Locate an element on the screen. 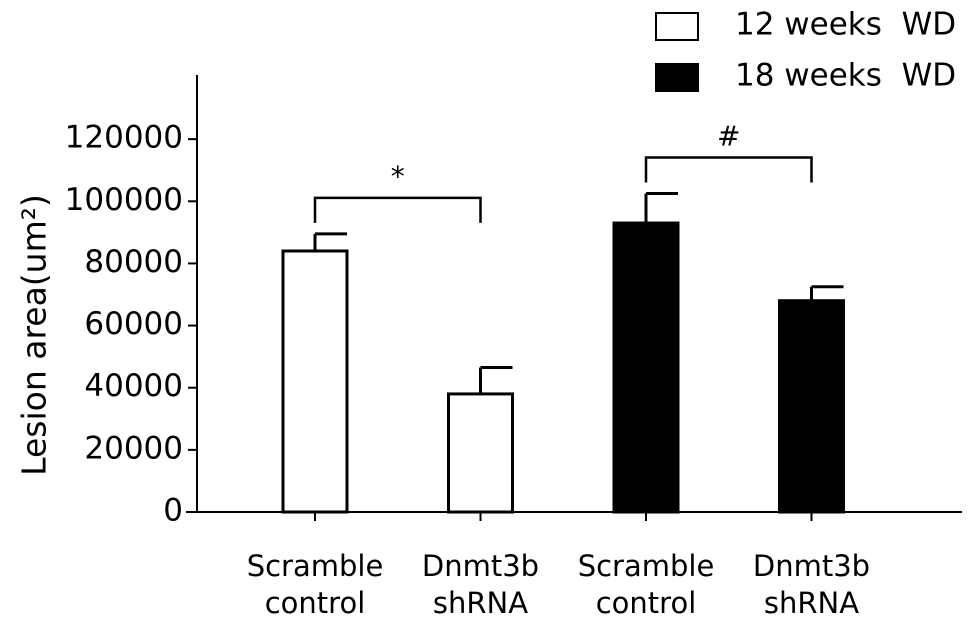 This screenshot has width=971, height=632. y-axis-label: Lesion area(um²) is located at coordinates (34, 335).